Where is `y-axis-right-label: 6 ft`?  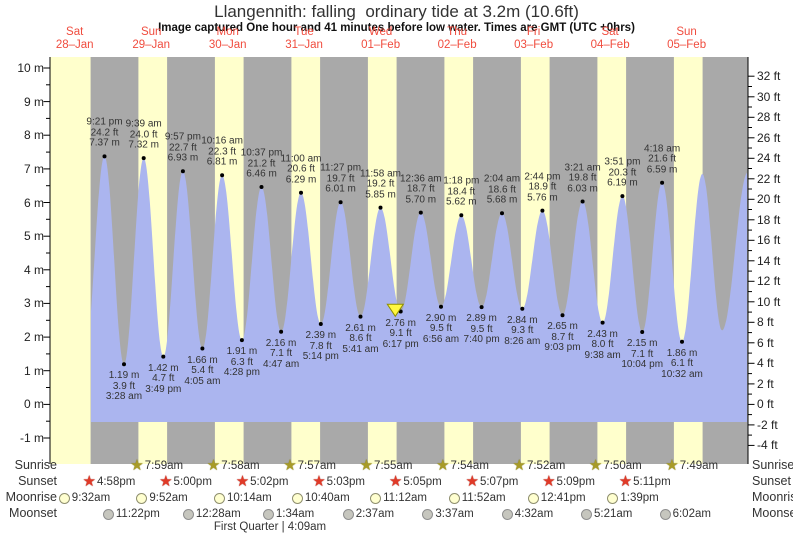 y-axis-right-label: 6 ft is located at coordinates (765, 342).